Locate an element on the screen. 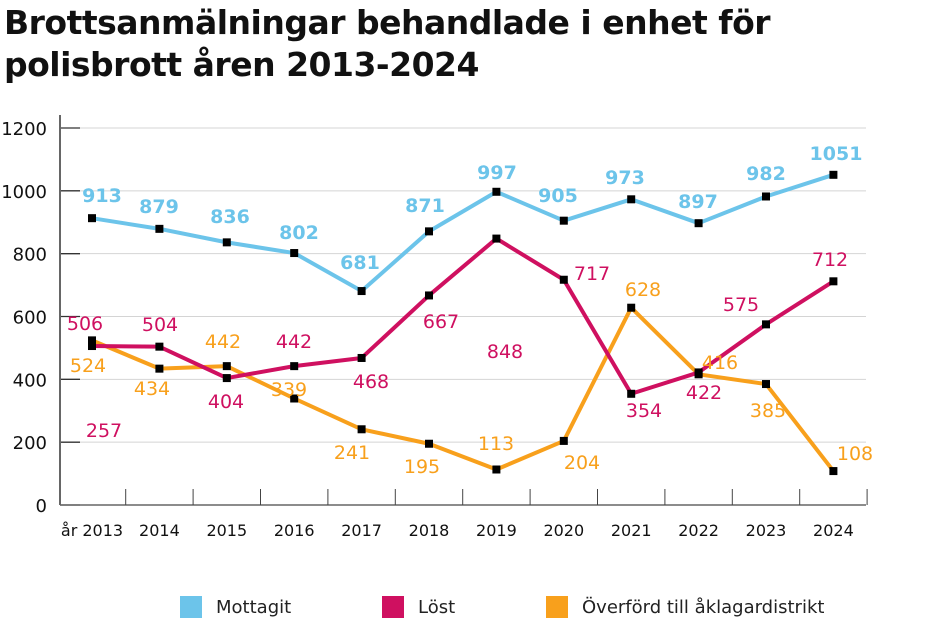 This screenshot has height=623, width=937. x-tick-label: 2015 is located at coordinates (226, 530).